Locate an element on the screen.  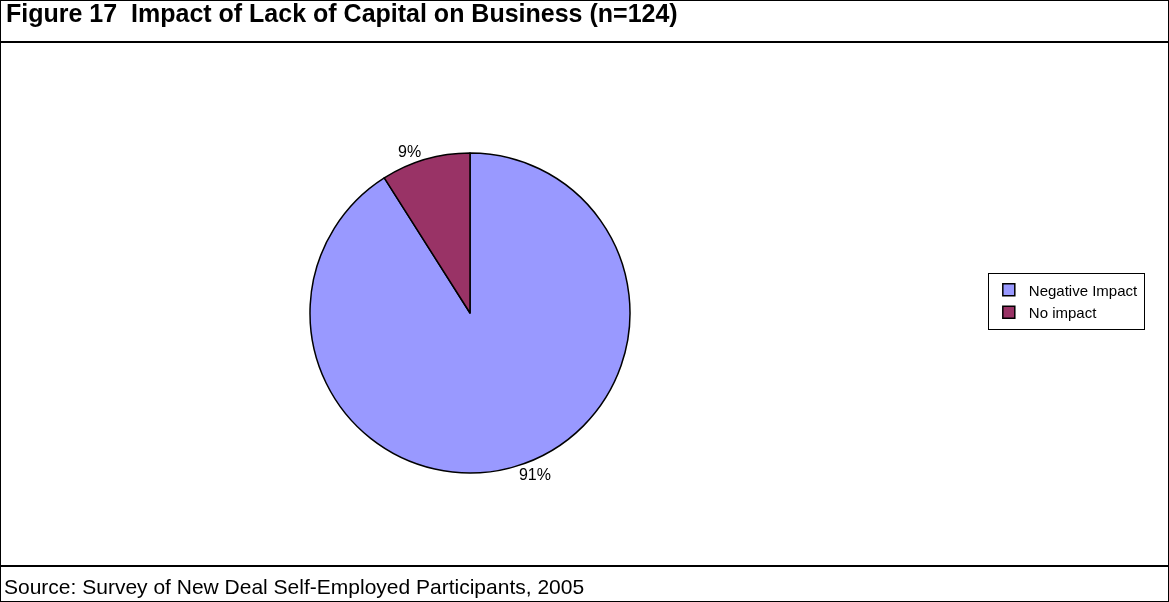
data-label: 9% is located at coordinates (409, 152).